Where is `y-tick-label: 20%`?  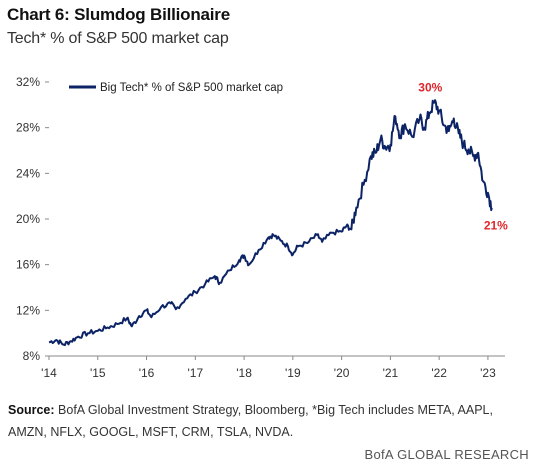 y-tick-label: 20% is located at coordinates (28, 219).